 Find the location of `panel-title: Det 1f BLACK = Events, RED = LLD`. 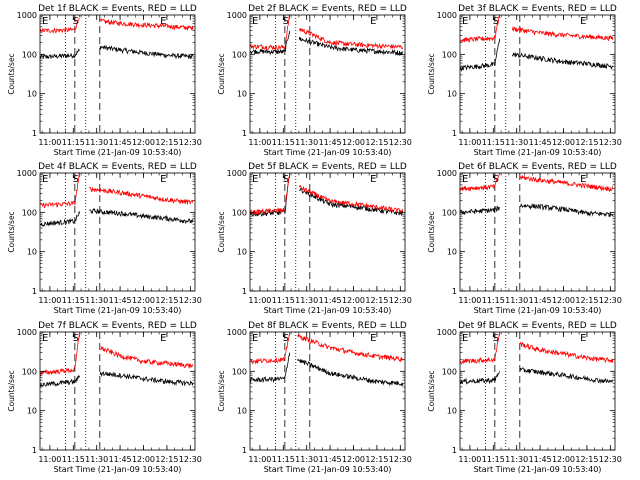

panel-title: Det 1f BLACK = Events, RED = LLD is located at coordinates (117, 9).